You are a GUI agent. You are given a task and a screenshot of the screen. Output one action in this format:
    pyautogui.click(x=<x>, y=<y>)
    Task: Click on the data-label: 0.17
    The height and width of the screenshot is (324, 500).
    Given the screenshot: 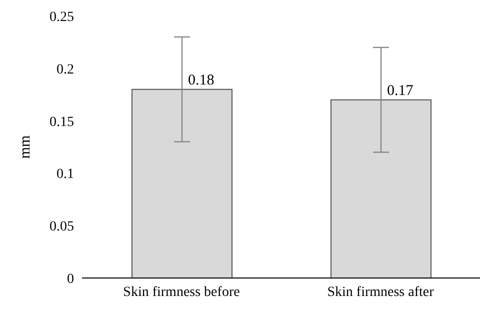 What is the action you would take?
    pyautogui.click(x=400, y=90)
    